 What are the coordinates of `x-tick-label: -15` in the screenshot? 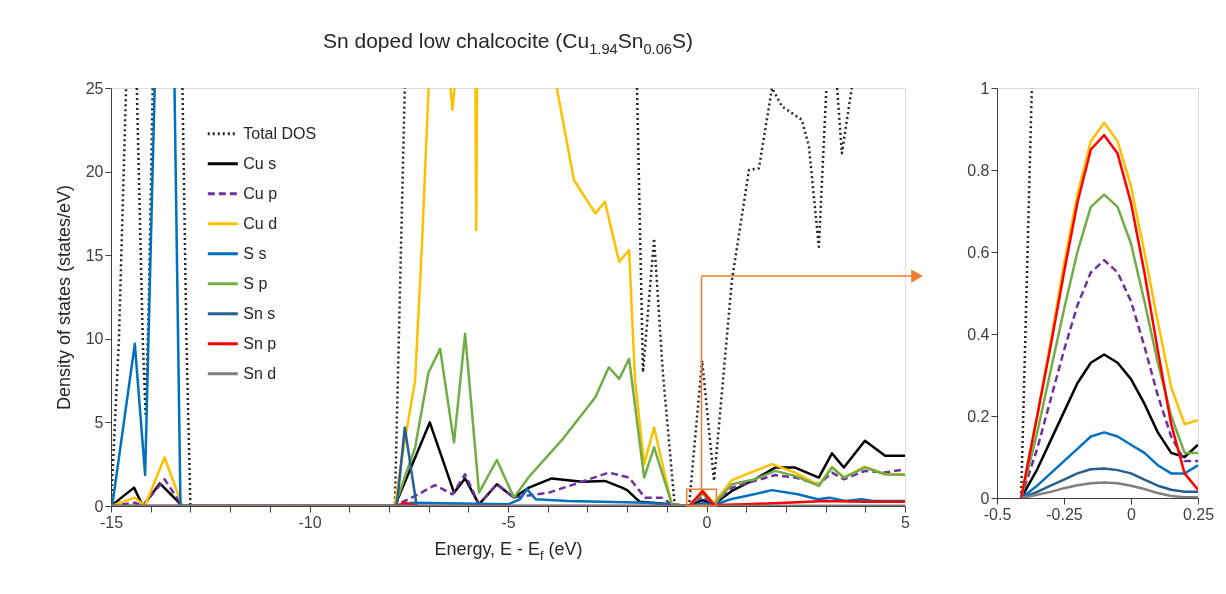 It's located at (111, 522).